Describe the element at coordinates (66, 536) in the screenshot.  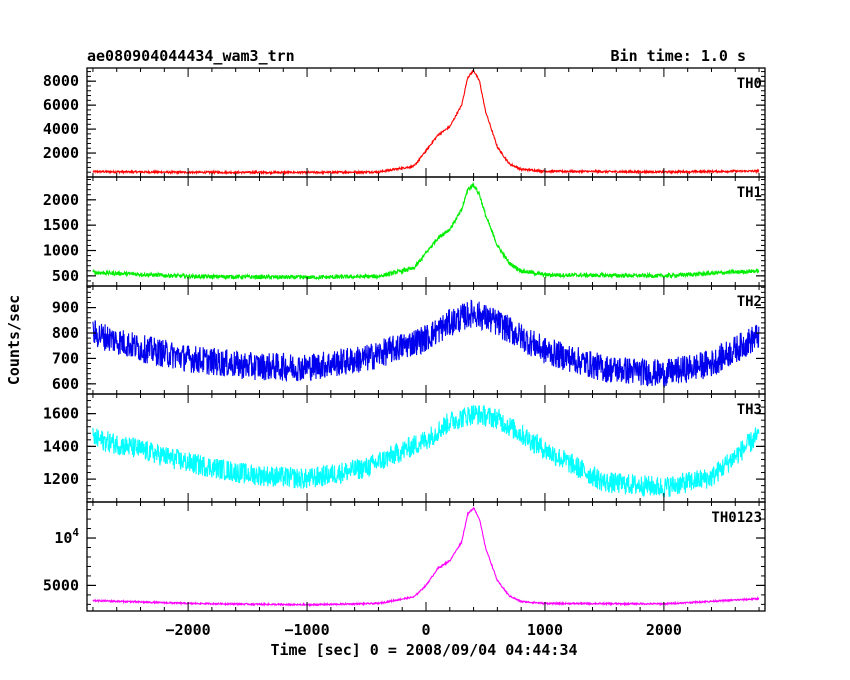
I see `y-tick-label: 104` at that location.